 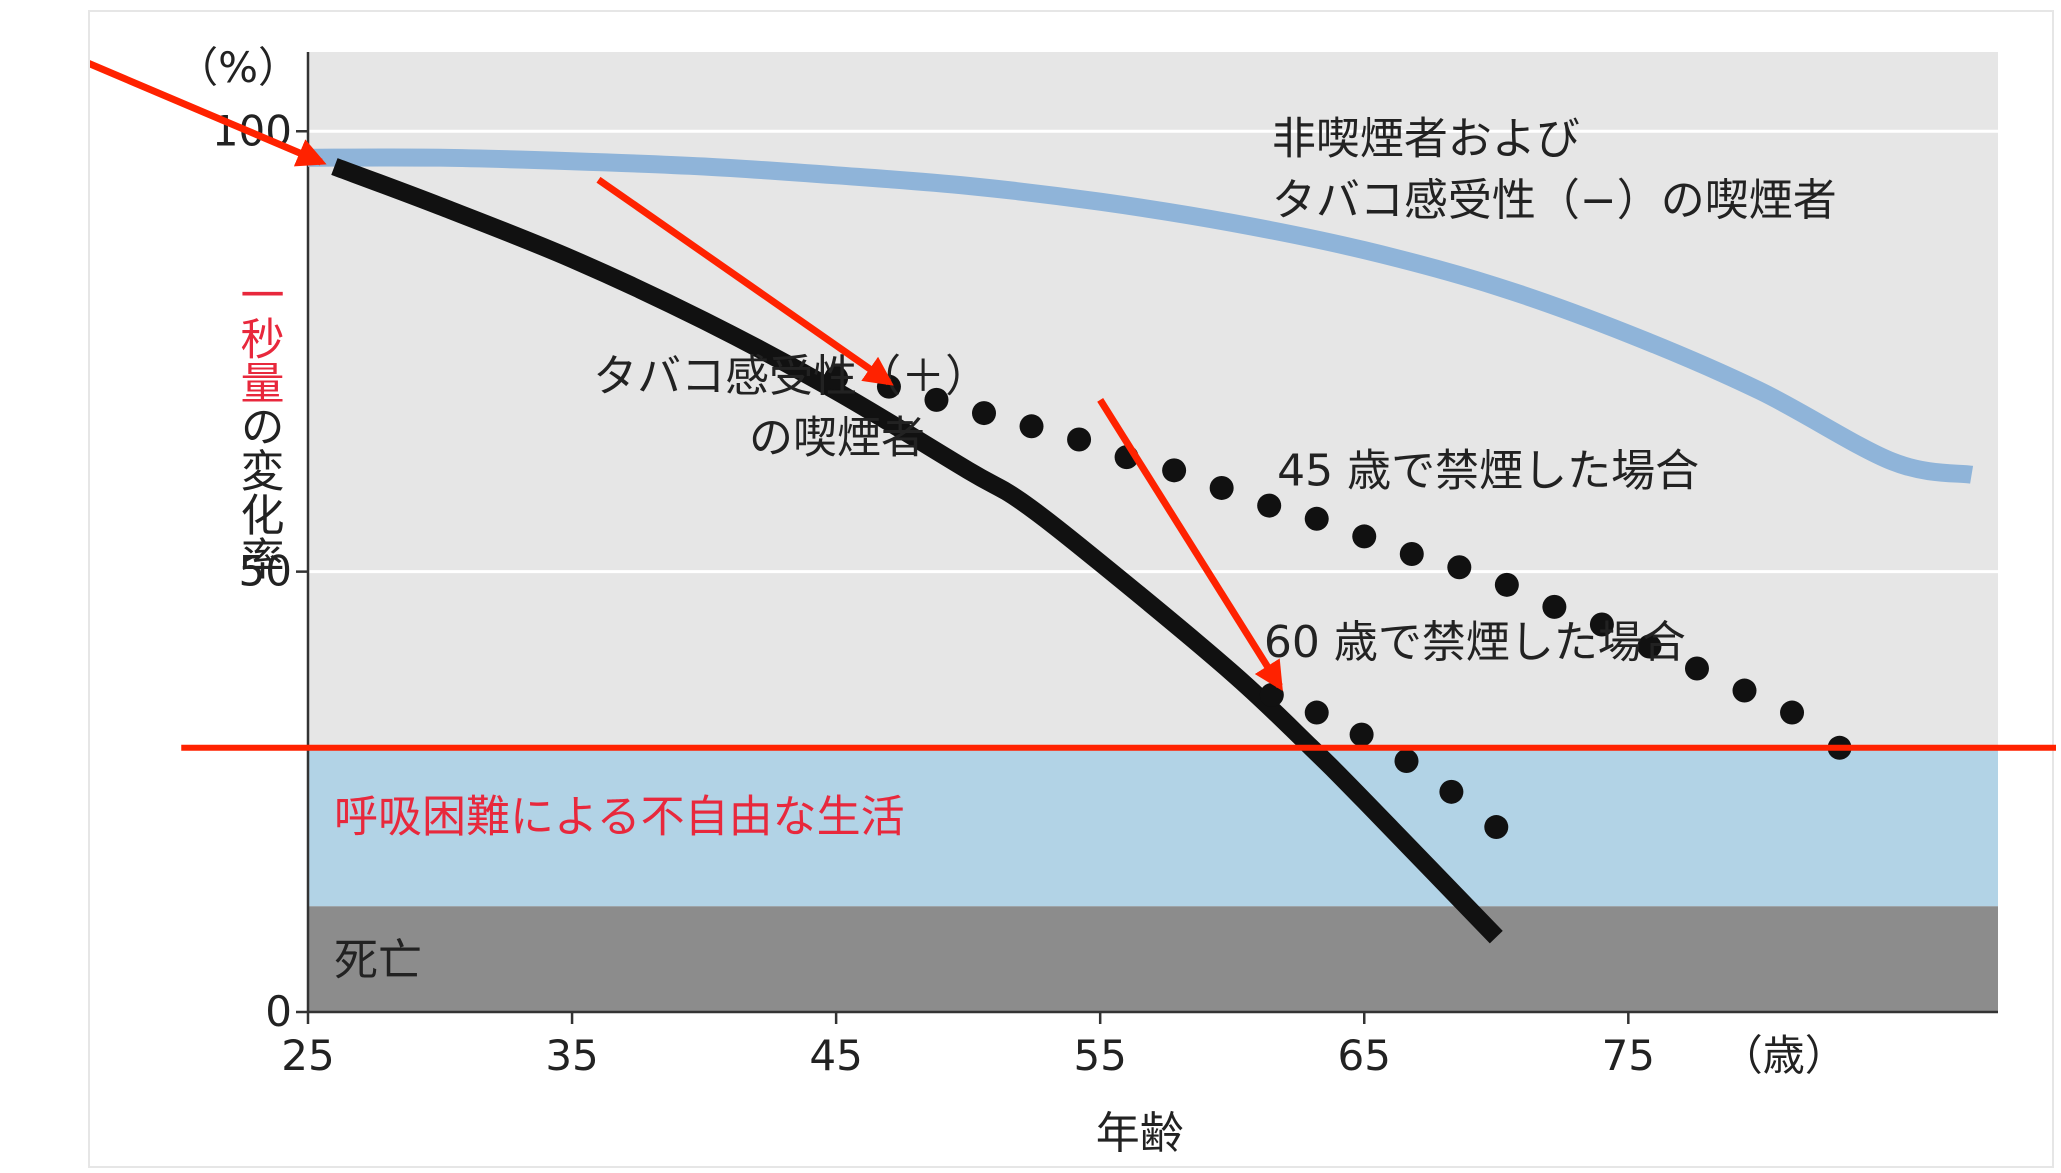 I want to click on band-label-death: 死亡, so click(x=378, y=960).